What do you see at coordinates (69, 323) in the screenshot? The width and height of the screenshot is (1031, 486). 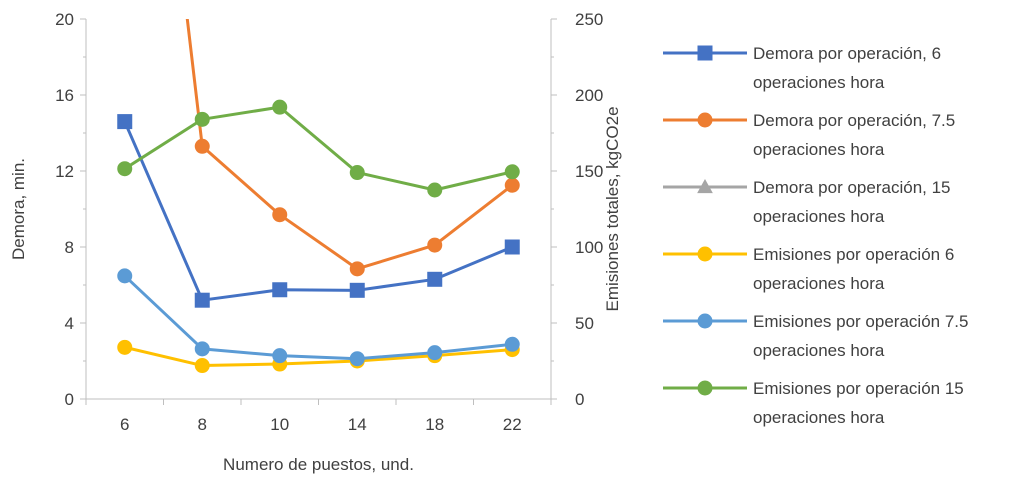 I see `y-tick-label: 4` at bounding box center [69, 323].